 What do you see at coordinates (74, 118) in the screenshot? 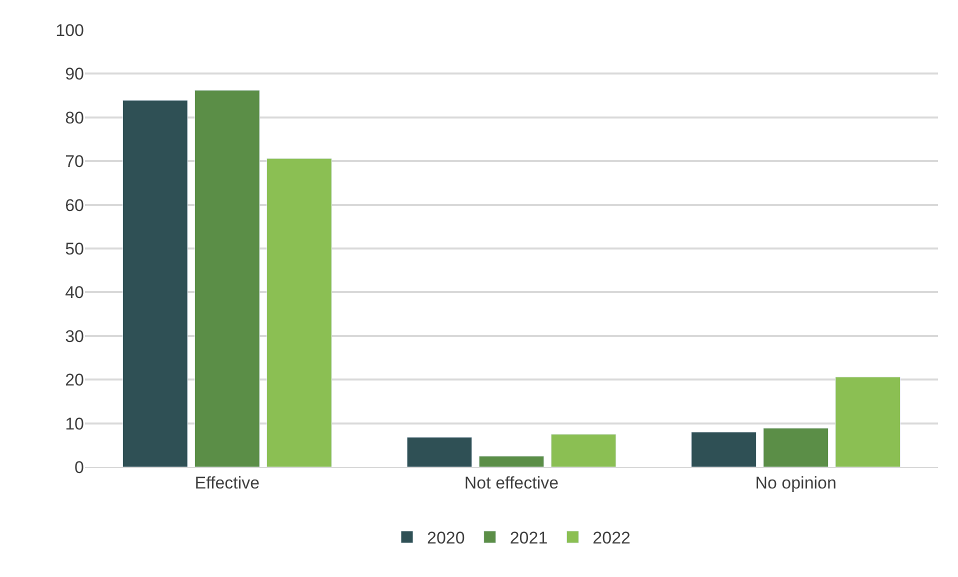
I see `y-tick-label: 80` at bounding box center [74, 118].